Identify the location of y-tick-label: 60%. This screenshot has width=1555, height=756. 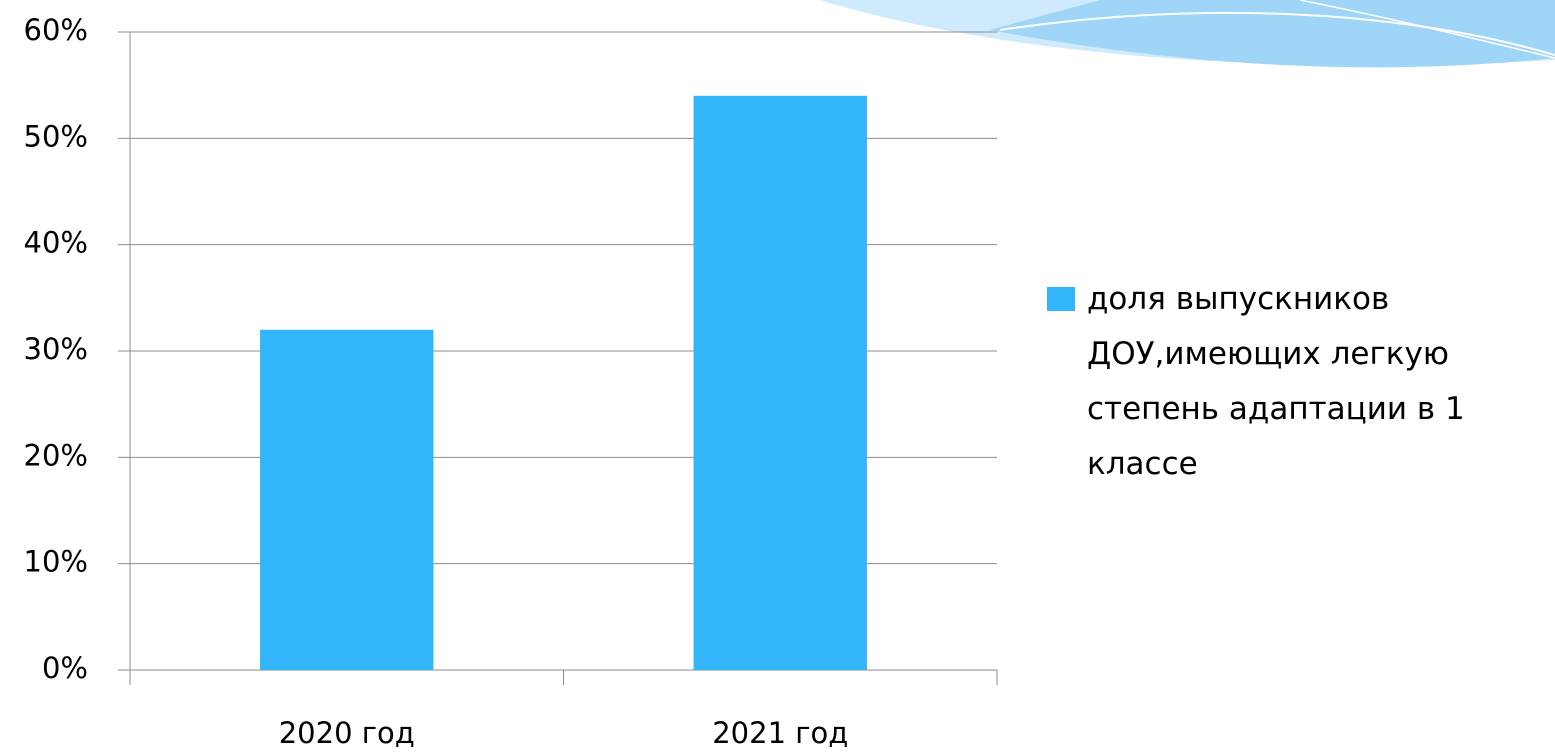
(56, 30).